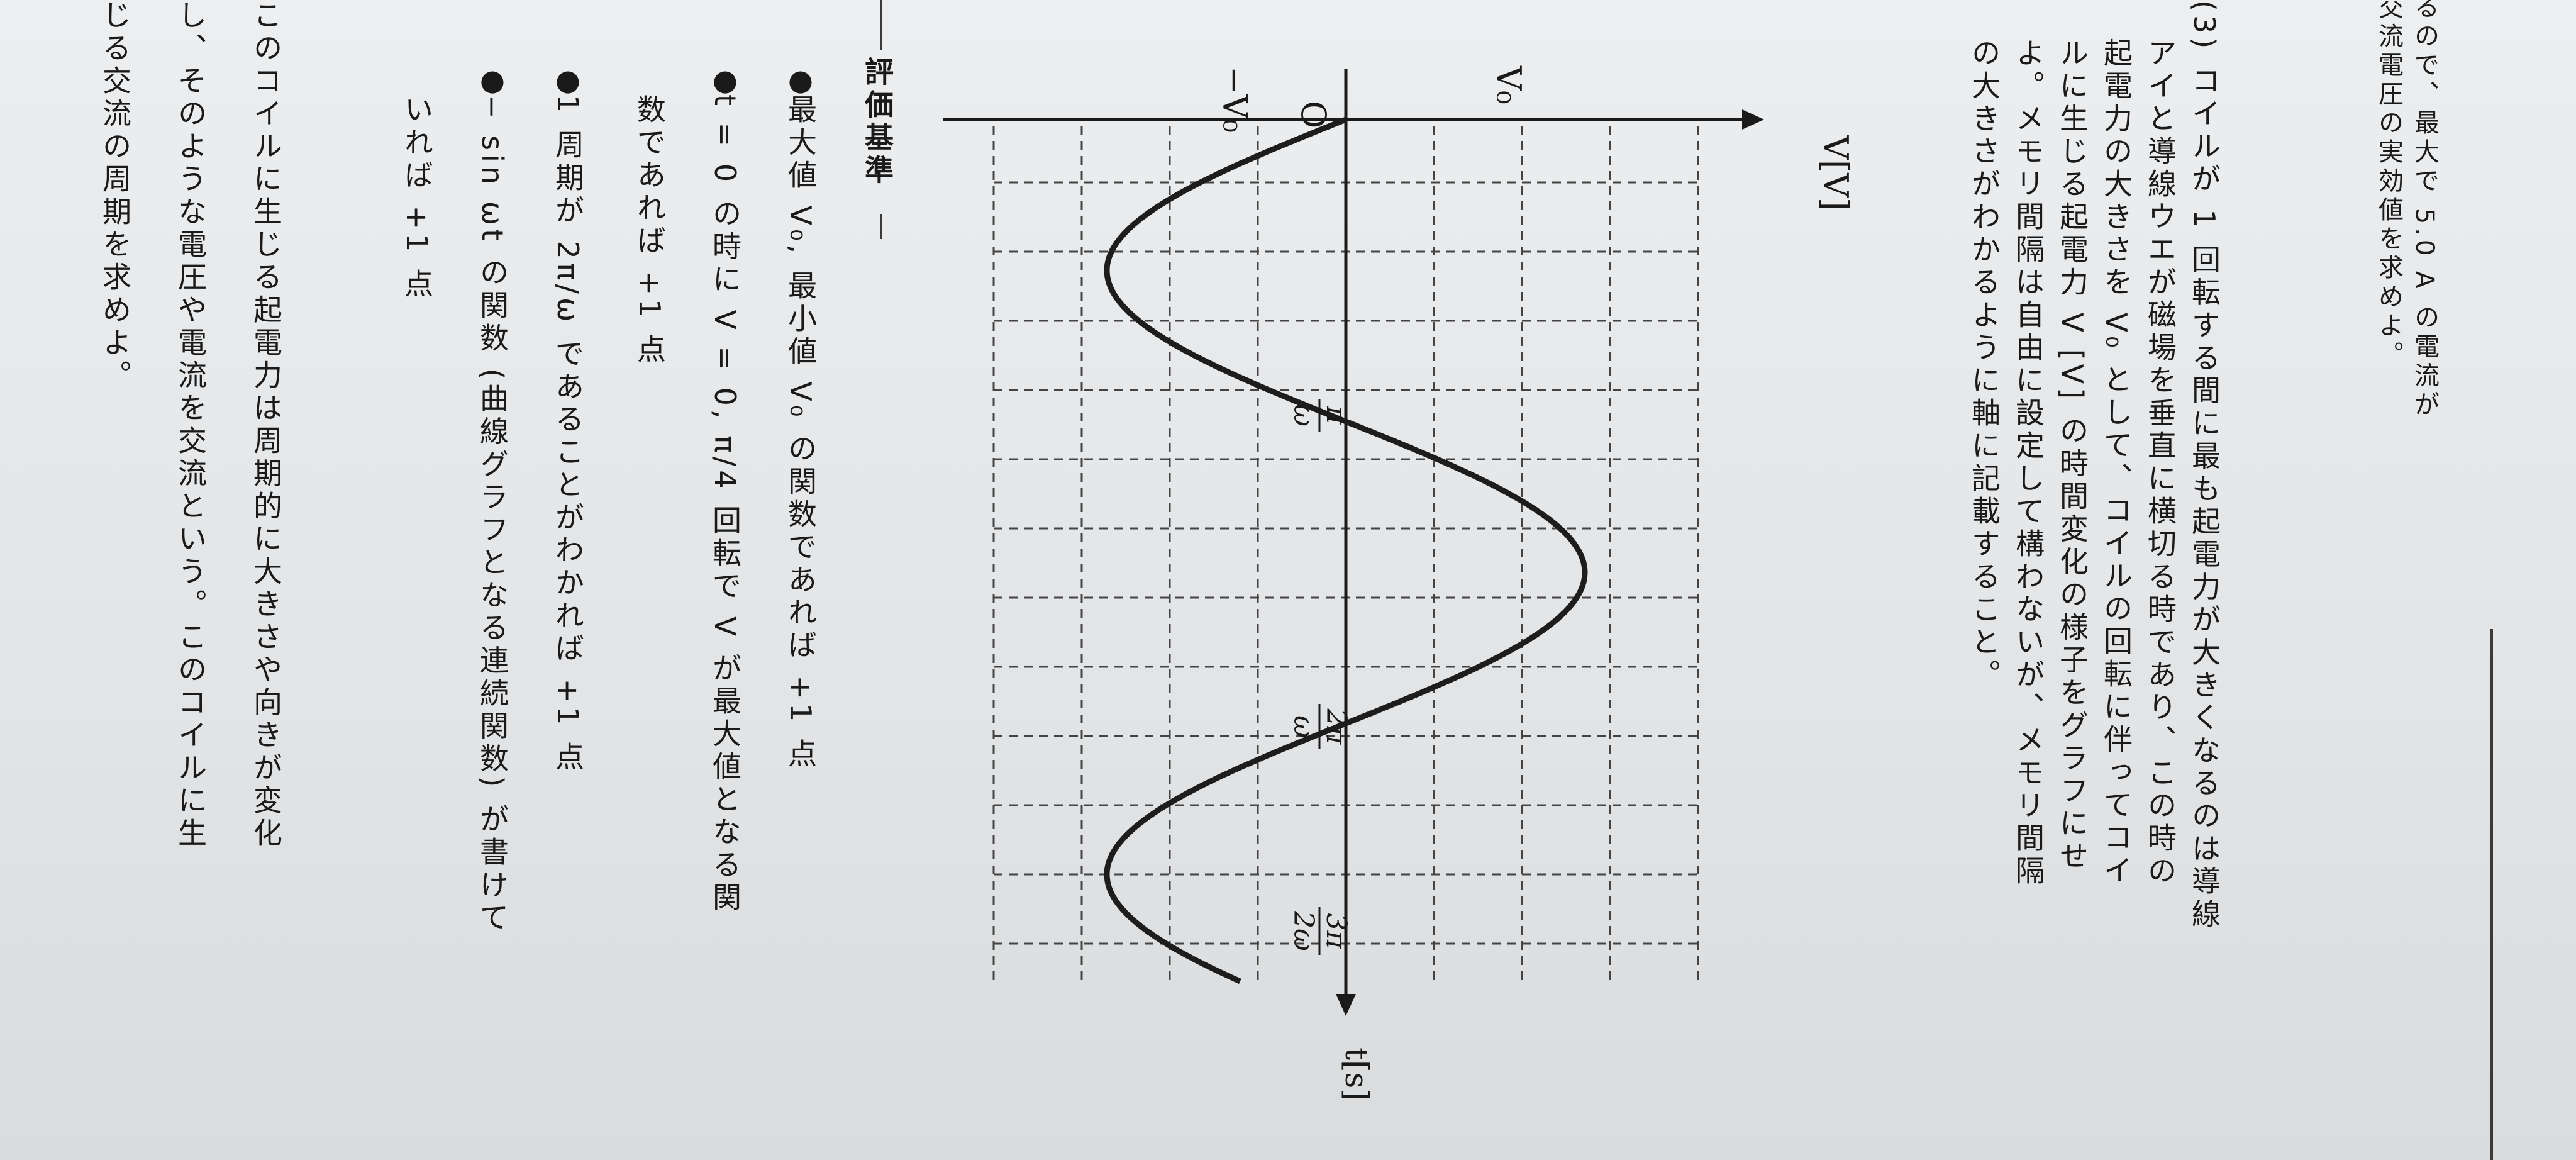 The width and height of the screenshot is (2576, 1160). I want to click on criteria-text: 数であれば +1 点, so click(650, 230).